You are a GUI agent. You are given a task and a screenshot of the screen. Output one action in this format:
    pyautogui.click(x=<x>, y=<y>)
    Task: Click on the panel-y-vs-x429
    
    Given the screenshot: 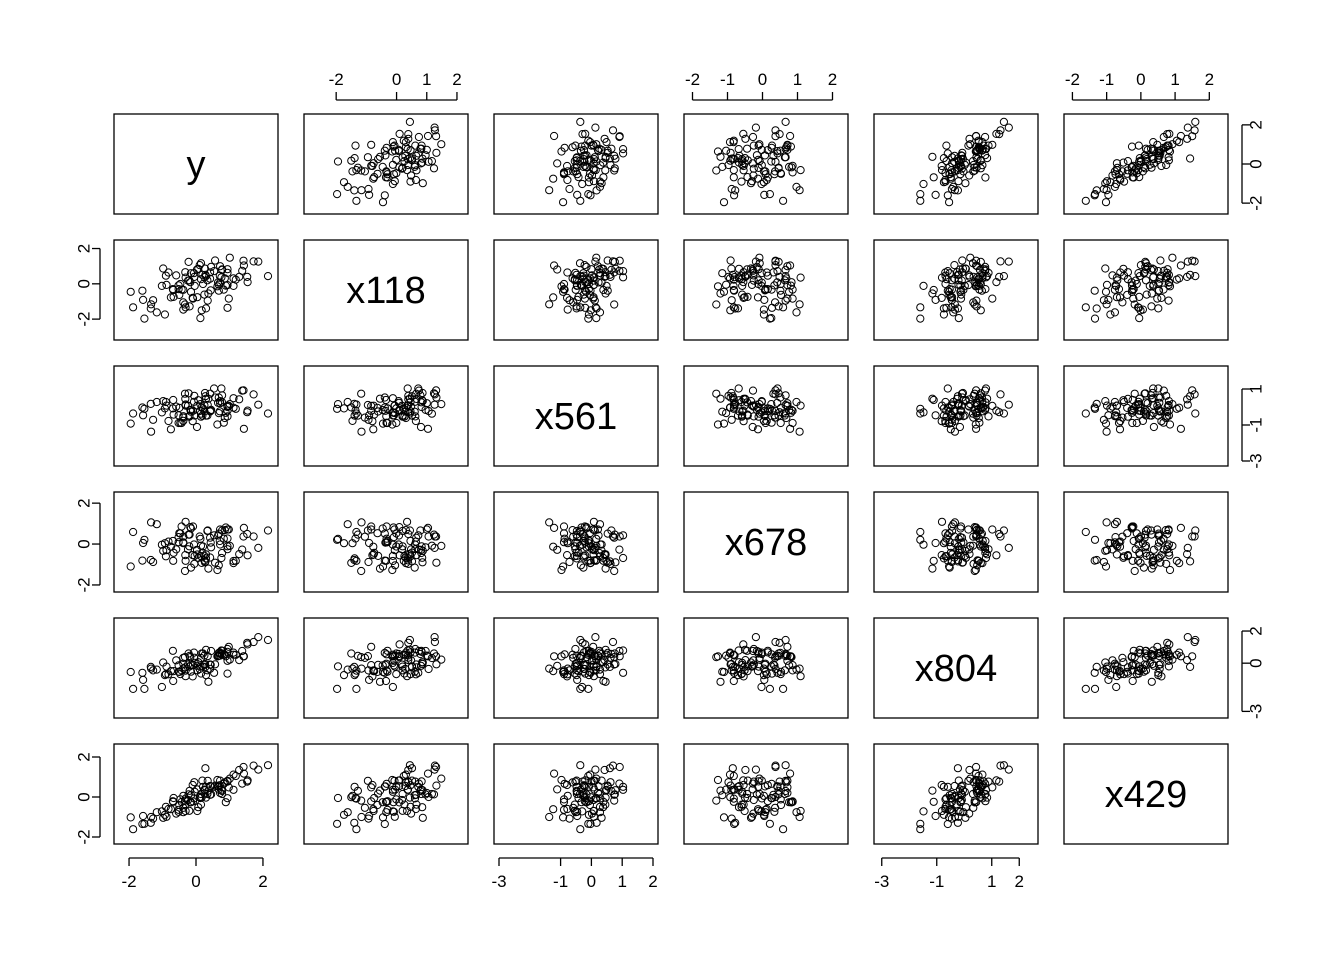 What is the action you would take?
    pyautogui.click(x=1146, y=164)
    